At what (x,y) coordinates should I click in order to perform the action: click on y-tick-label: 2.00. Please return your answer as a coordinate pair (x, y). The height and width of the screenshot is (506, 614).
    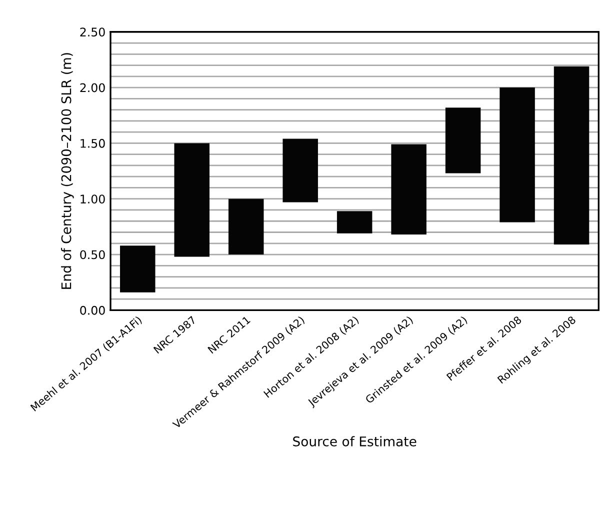
    Looking at the image, I should click on (92, 87).